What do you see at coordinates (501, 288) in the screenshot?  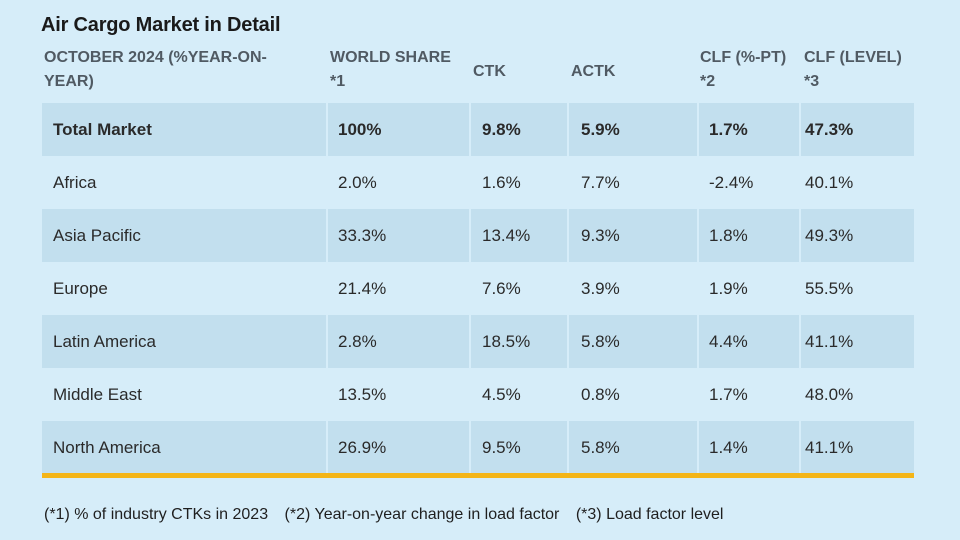 I see `ctk-cell: 7.6%` at bounding box center [501, 288].